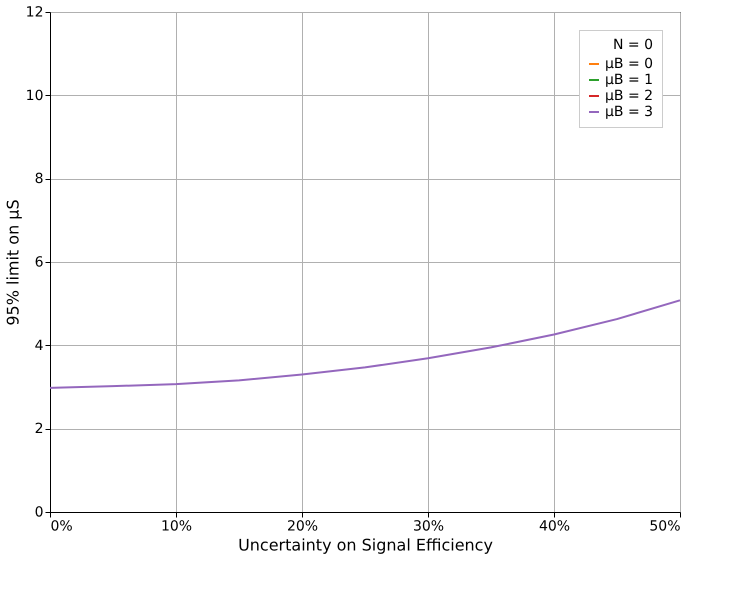  I want to click on y-axis-title: 95% limit on μS, so click(13, 262).